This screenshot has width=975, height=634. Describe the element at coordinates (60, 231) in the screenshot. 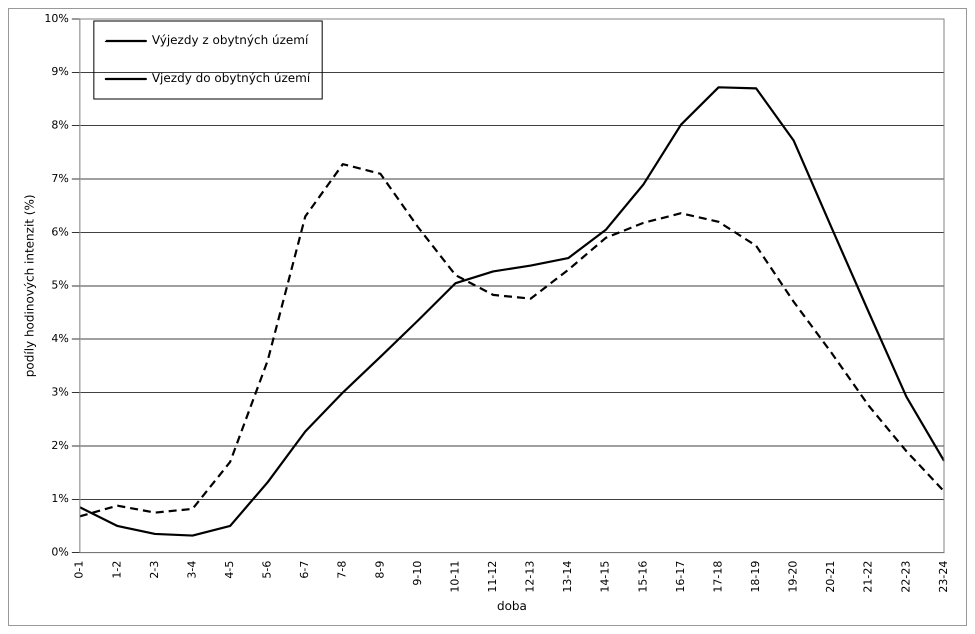

I see `y-tick-label: 6%` at that location.